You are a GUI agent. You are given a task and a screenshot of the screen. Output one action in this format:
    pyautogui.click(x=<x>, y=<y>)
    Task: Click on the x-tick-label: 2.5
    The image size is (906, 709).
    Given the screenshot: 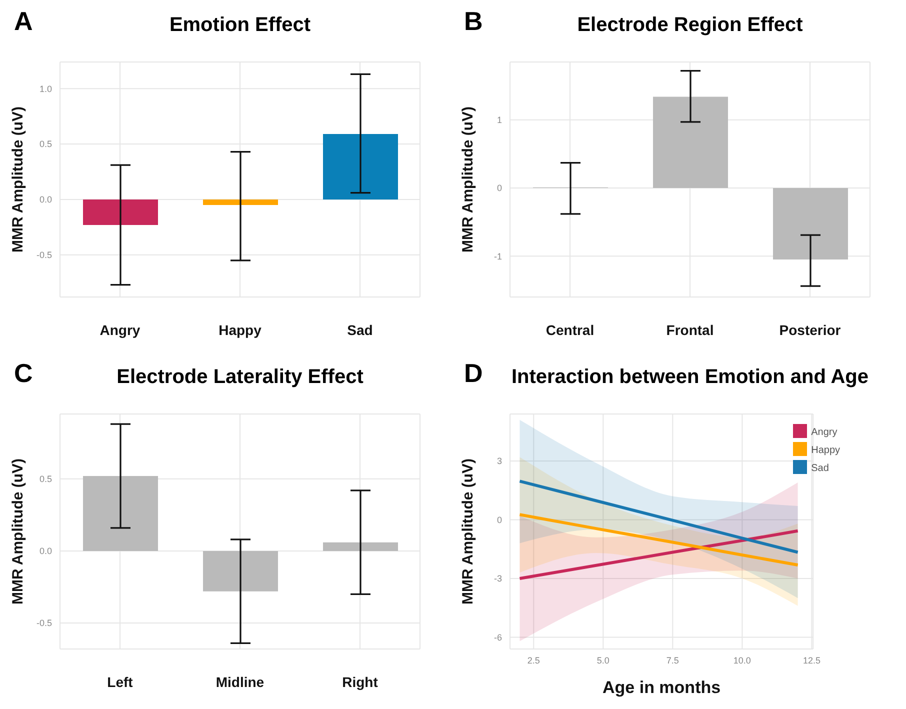 What is the action you would take?
    pyautogui.click(x=533, y=660)
    